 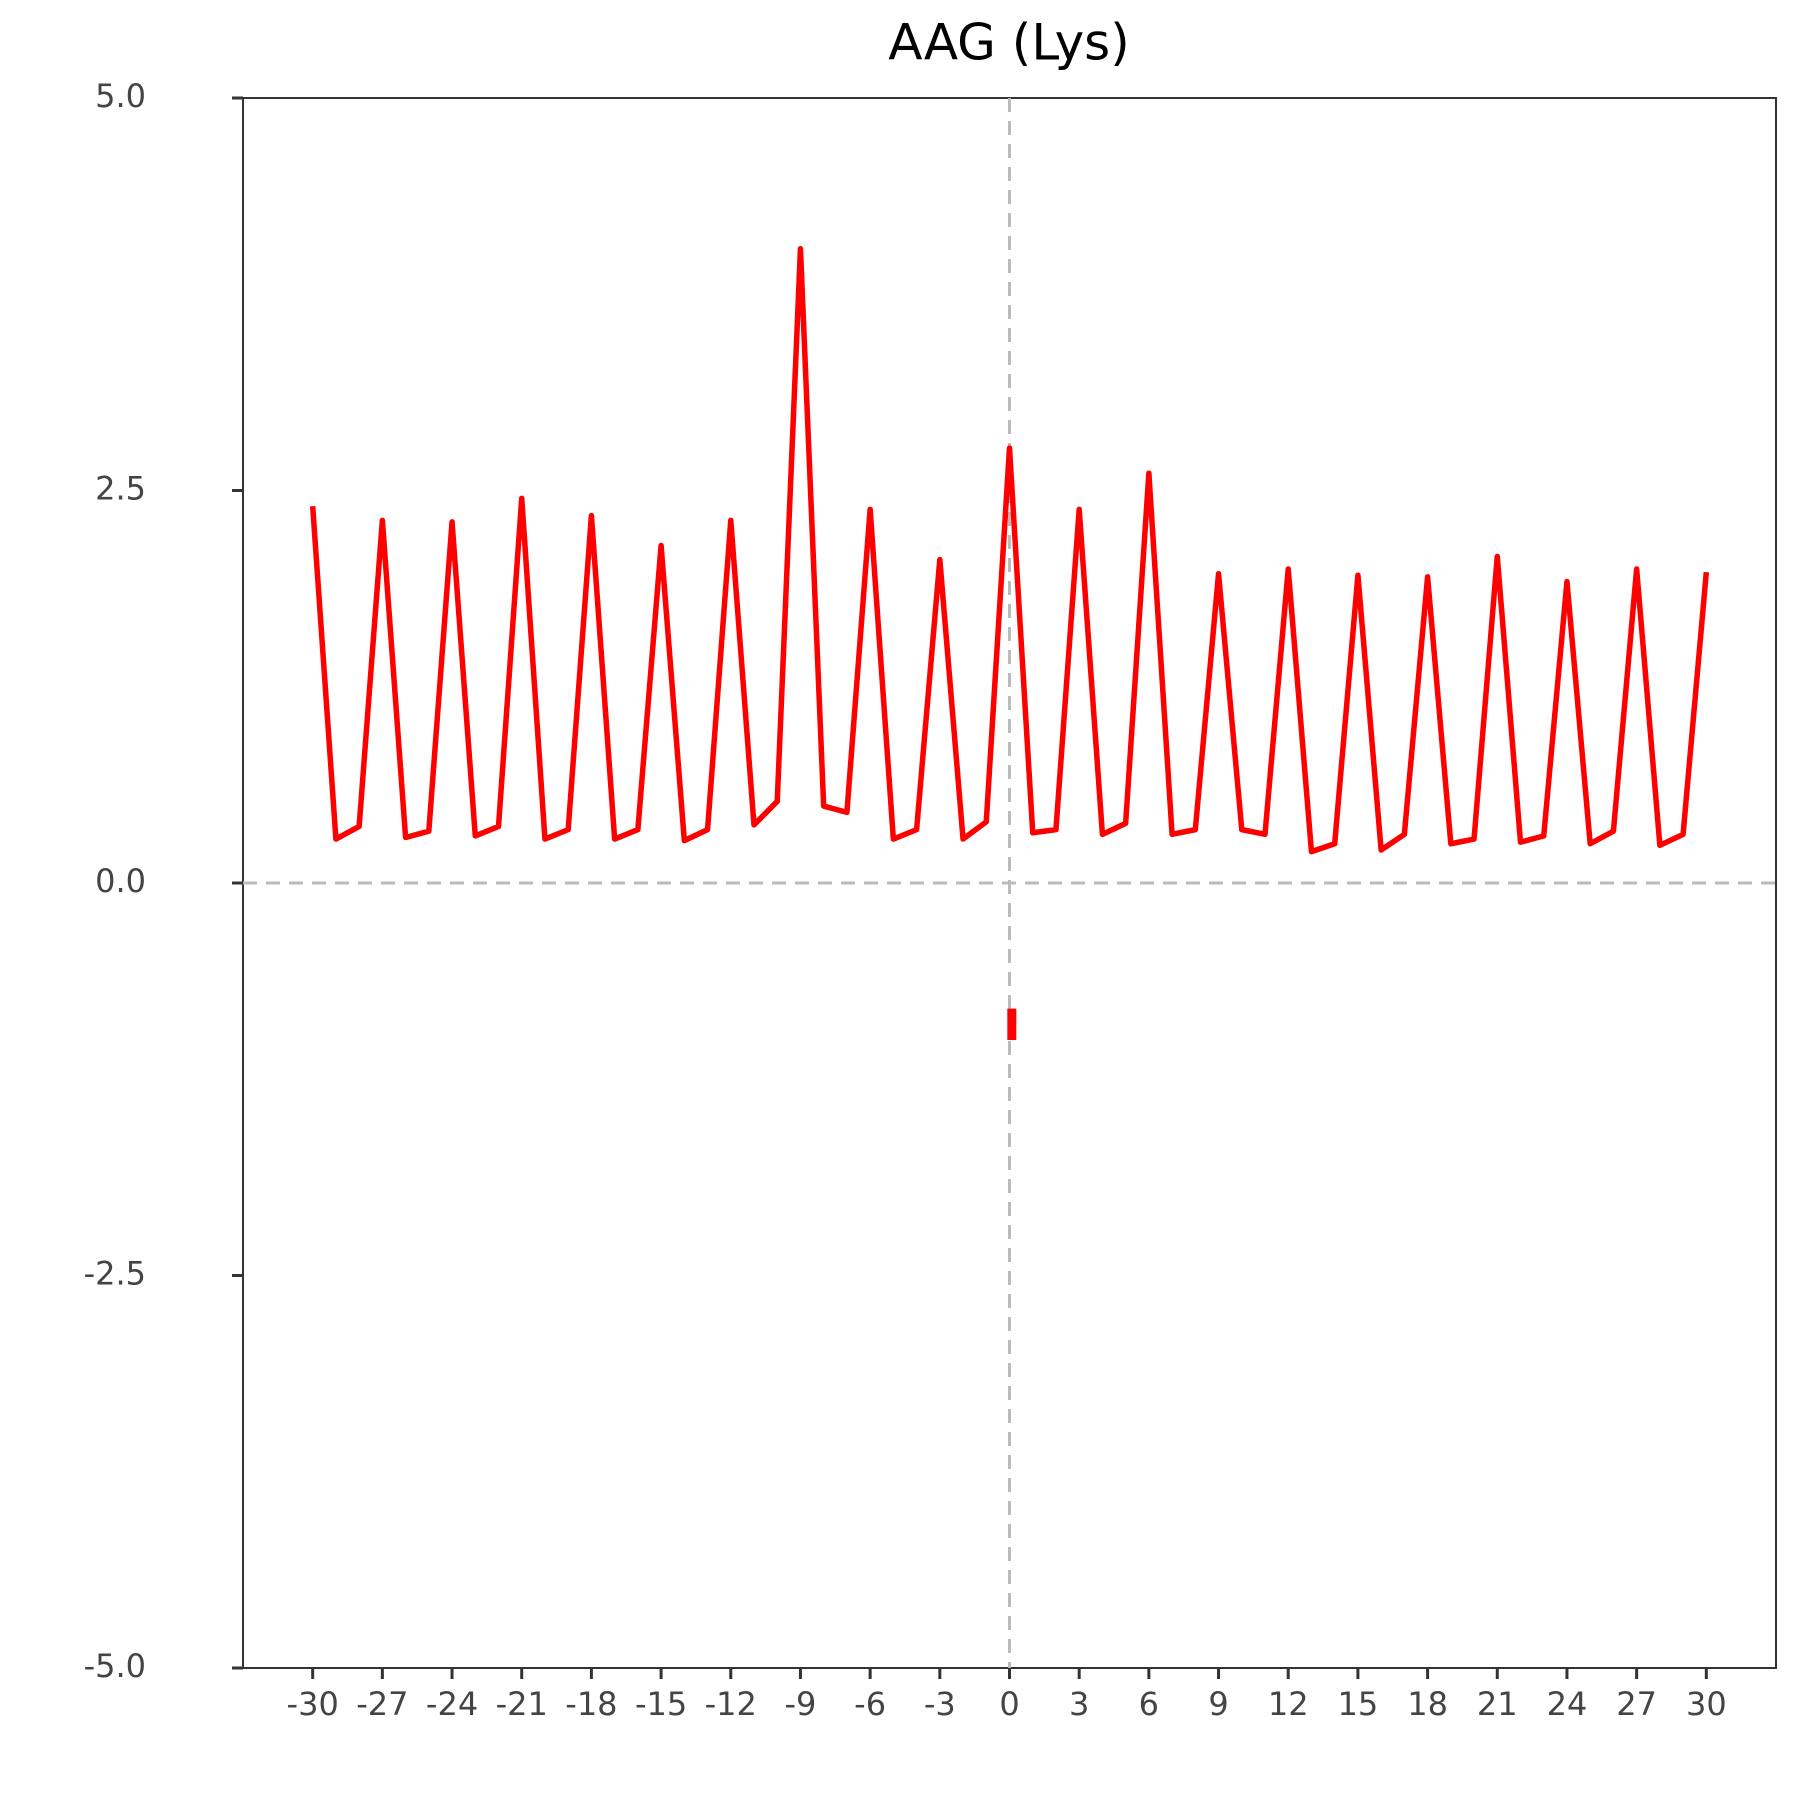 What do you see at coordinates (731, 1704) in the screenshot?
I see `x-tick-label: -12` at bounding box center [731, 1704].